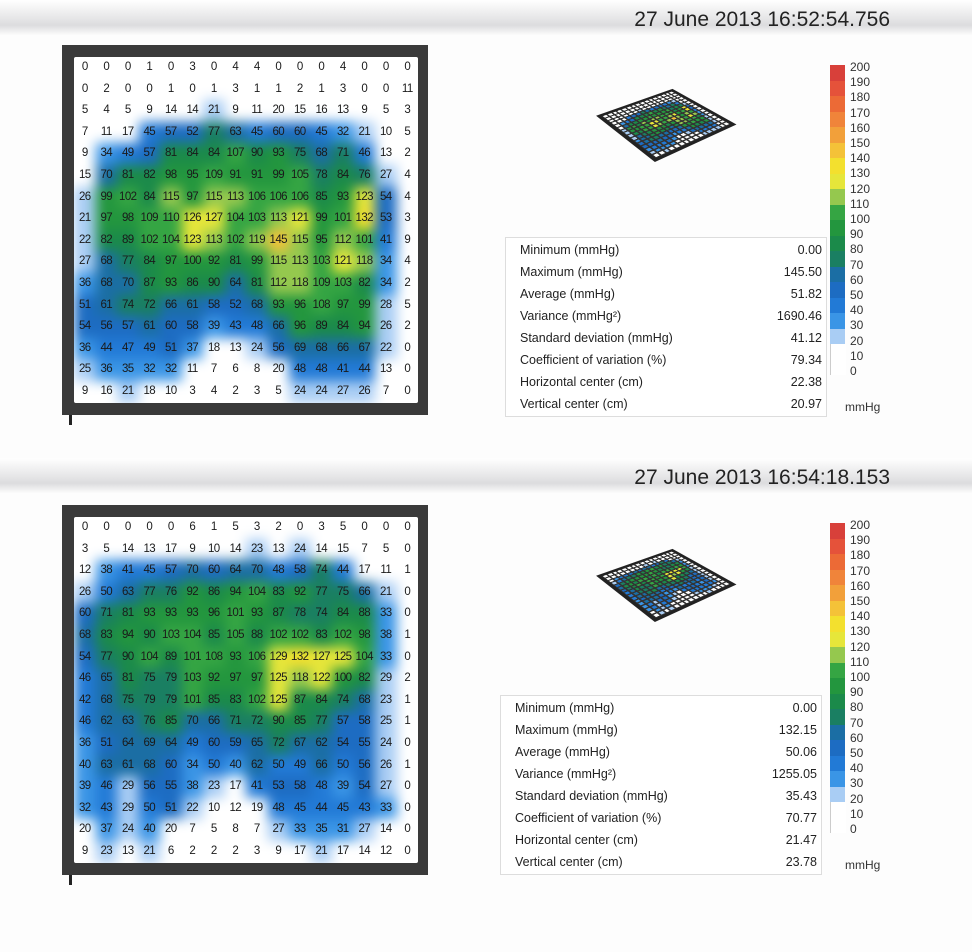 The image size is (972, 952). Describe the element at coordinates (853, 371) in the screenshot. I see `colorbar-tick-label: 0` at that location.